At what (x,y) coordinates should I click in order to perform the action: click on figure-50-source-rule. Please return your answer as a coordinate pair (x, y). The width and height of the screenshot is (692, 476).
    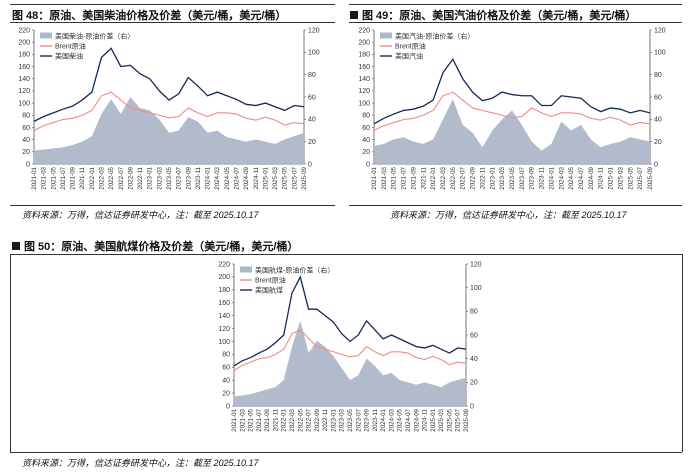
    Looking at the image, I should click on (346, 452).